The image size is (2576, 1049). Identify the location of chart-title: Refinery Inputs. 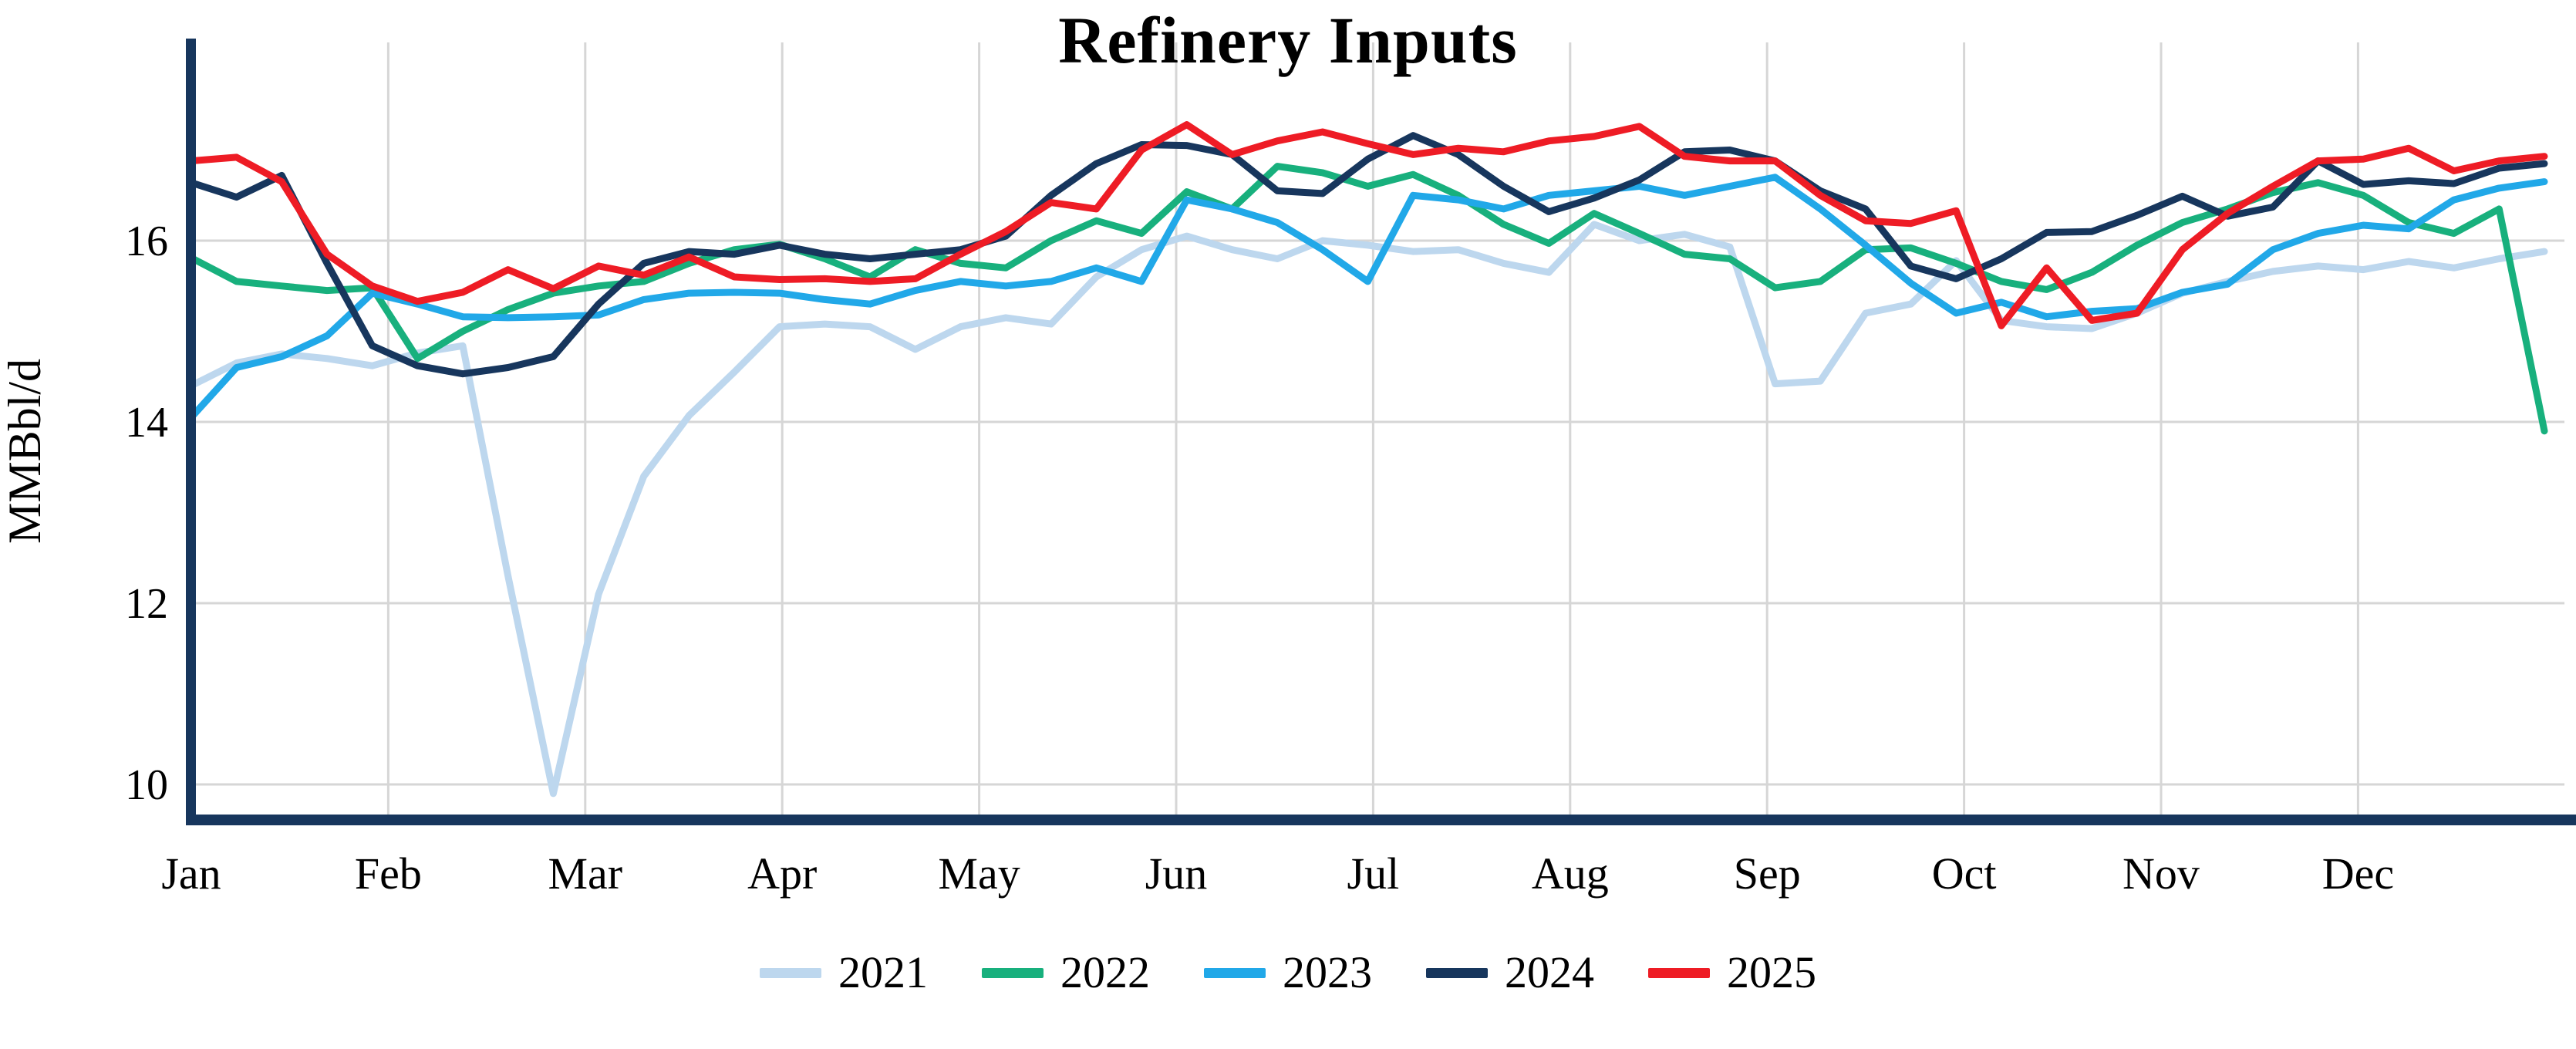
(1288, 40).